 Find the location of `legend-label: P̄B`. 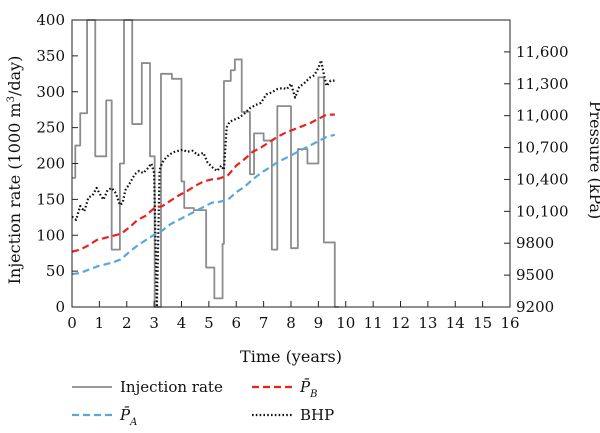

legend-label: P̄B is located at coordinates (308, 389).